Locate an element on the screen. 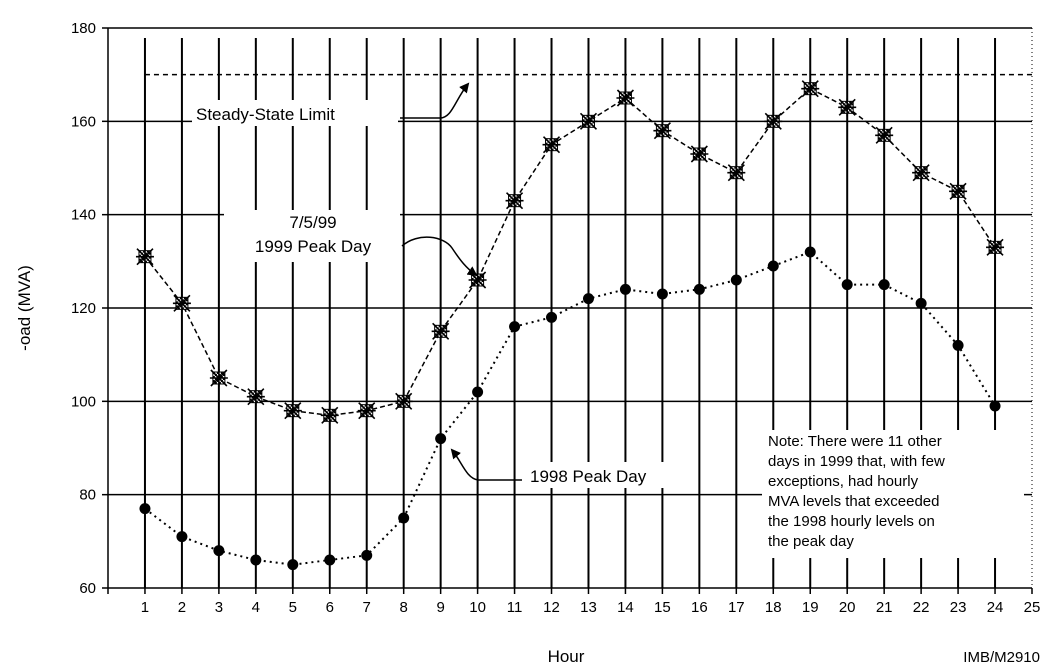  steady-state-arrow is located at coordinates (435, 100).